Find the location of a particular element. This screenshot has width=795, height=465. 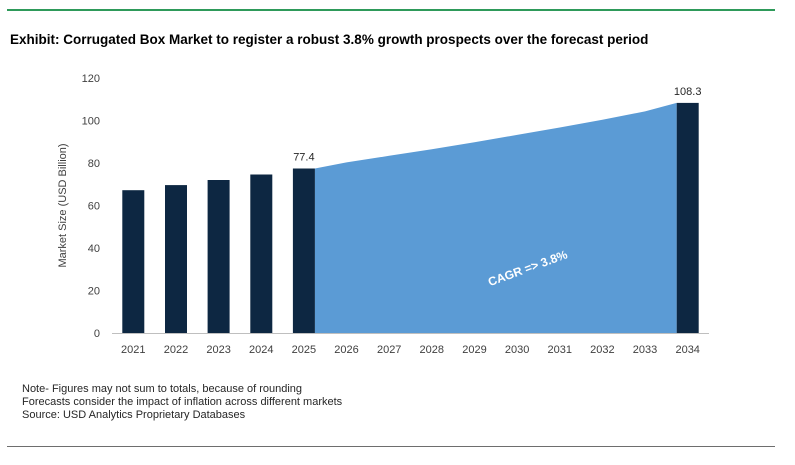

x-tick-2028: 2028 is located at coordinates (432, 350).